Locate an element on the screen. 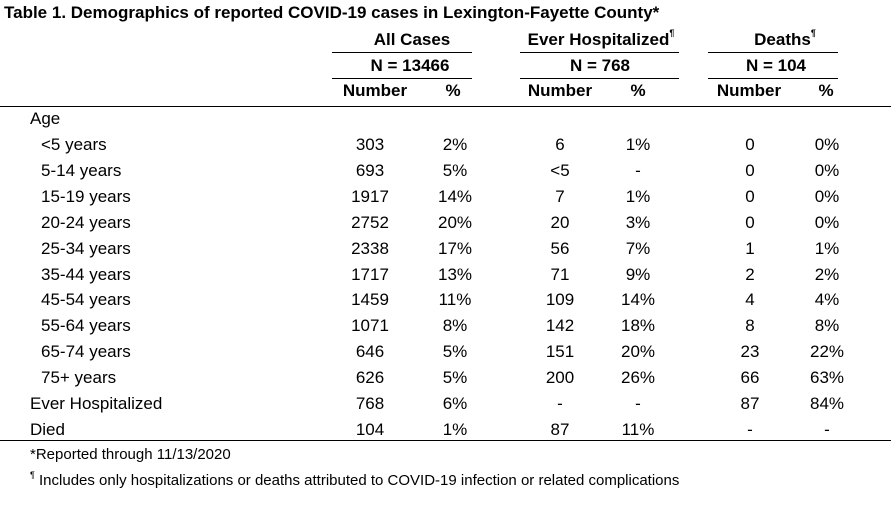  table-row: 65-74 years 646 5% 151 20% 23 22% is located at coordinates (445, 352).